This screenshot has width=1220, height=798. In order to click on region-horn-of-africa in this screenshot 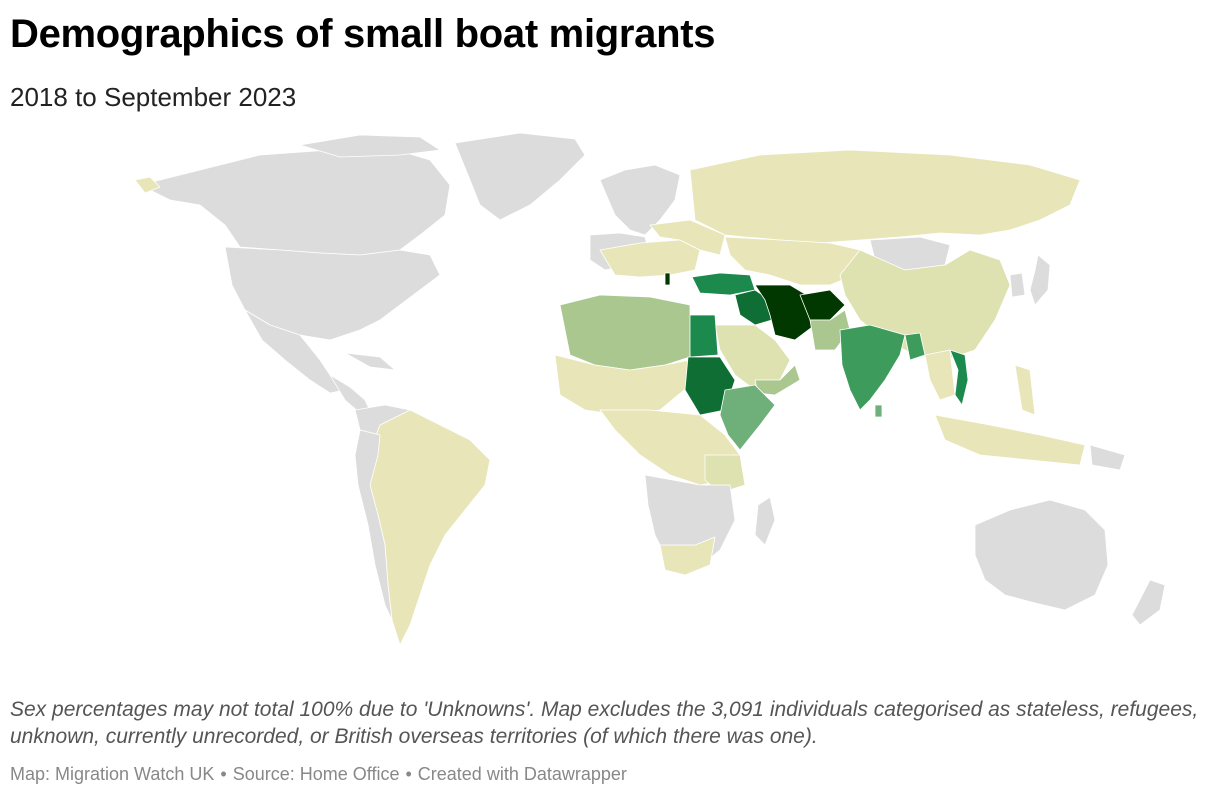, I will do `click(747, 417)`.